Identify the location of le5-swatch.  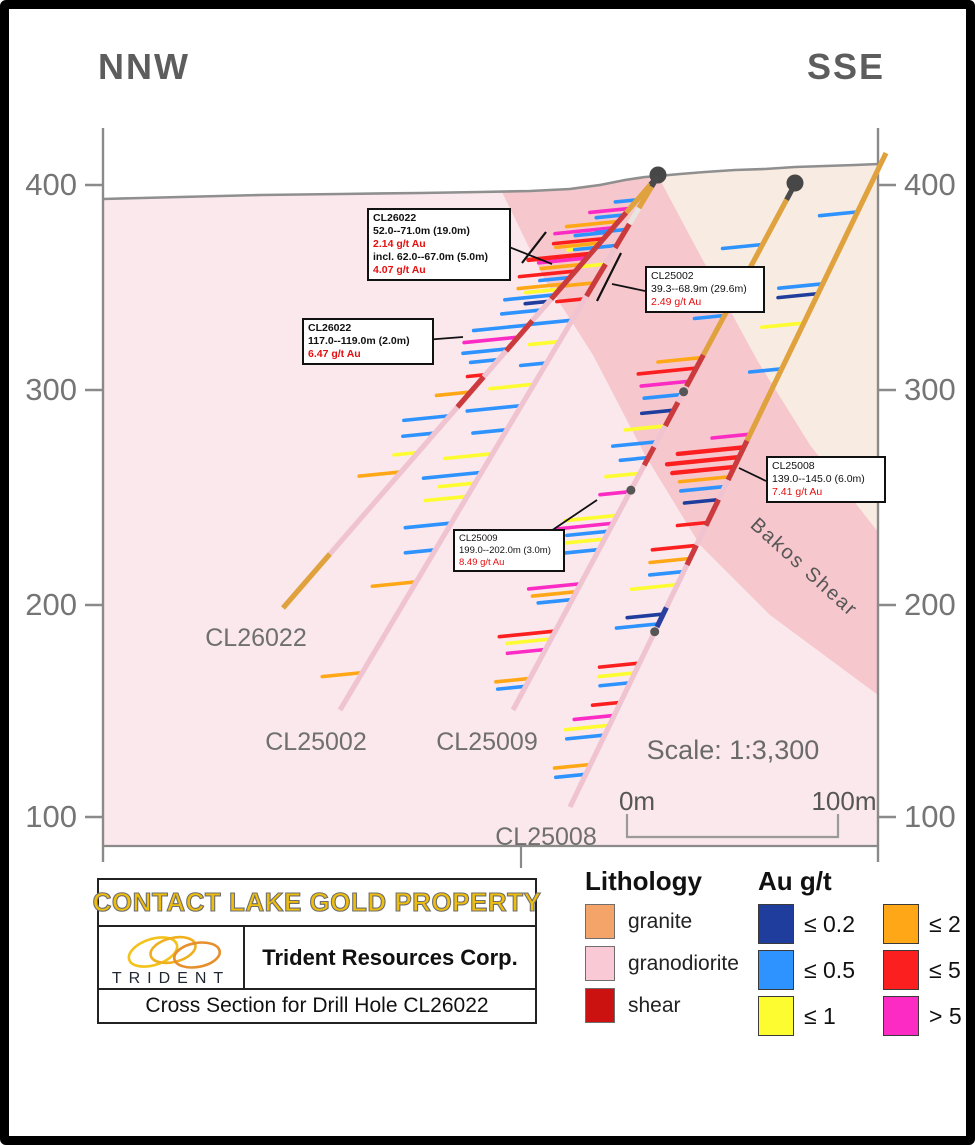
(901, 970).